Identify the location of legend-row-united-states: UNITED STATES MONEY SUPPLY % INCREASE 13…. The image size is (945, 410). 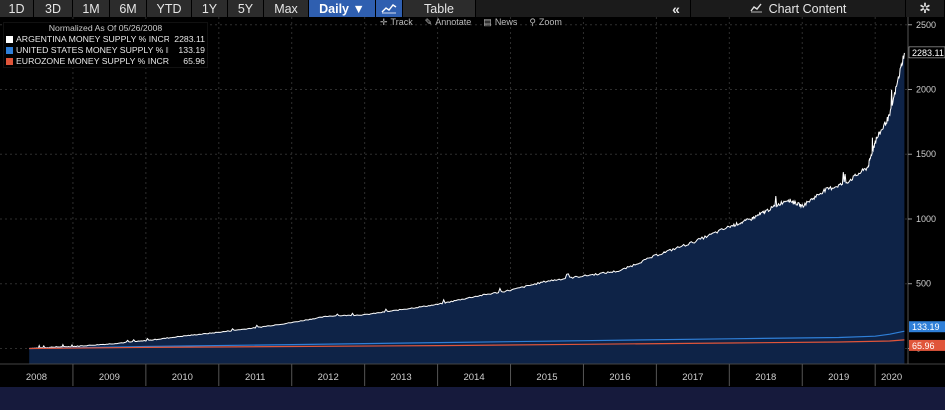
(105, 50).